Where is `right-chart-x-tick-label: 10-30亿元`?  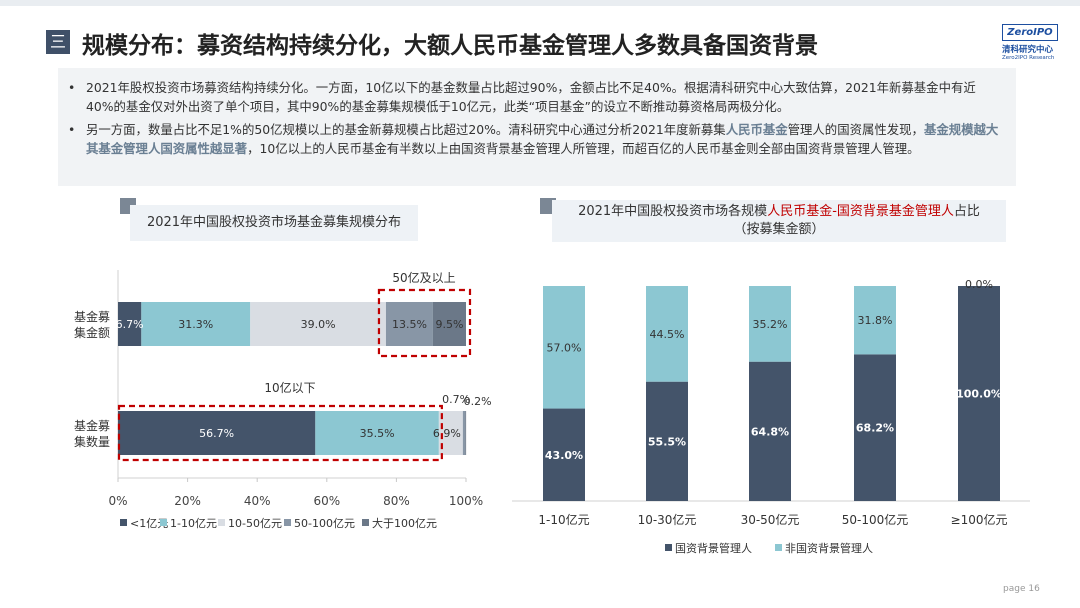 right-chart-x-tick-label: 10-30亿元 is located at coordinates (667, 519).